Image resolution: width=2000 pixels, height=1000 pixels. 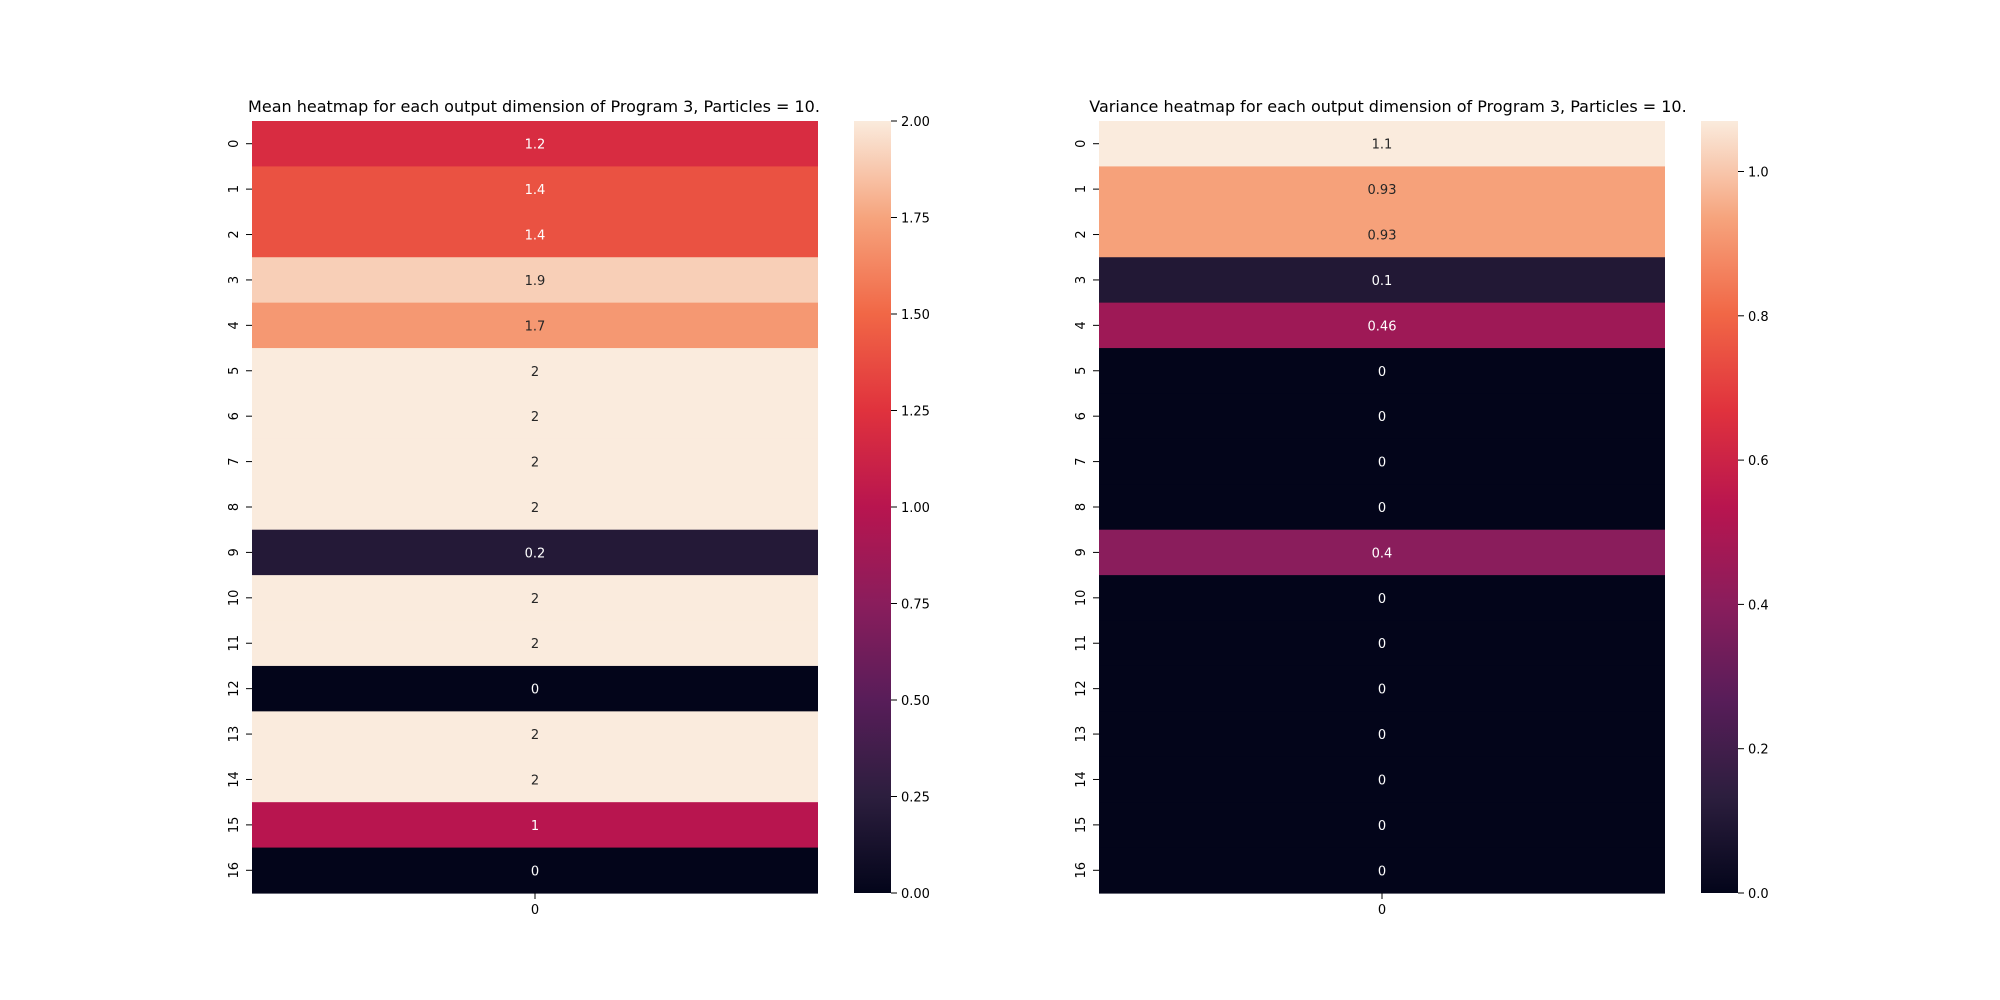 What do you see at coordinates (915, 122) in the screenshot?
I see `colorbar-tick-label: 2.00` at bounding box center [915, 122].